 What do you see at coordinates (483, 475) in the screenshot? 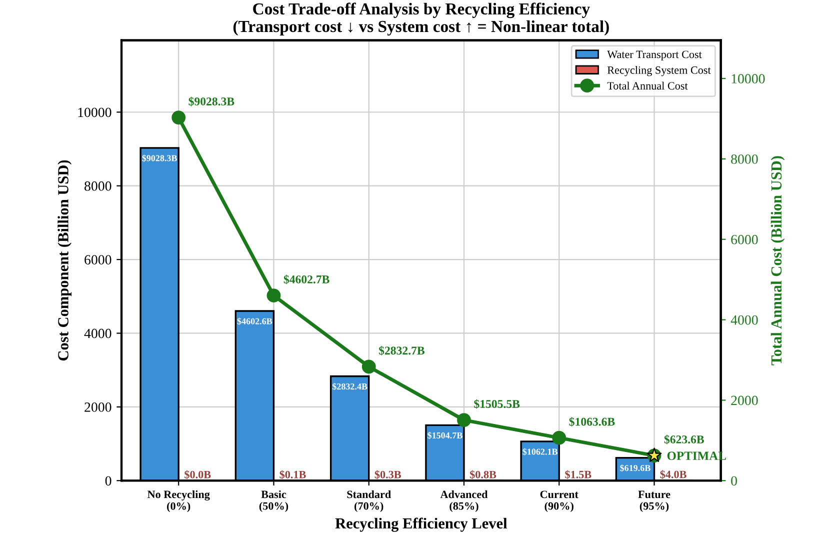
I see `data-label: $0.8B` at bounding box center [483, 475].